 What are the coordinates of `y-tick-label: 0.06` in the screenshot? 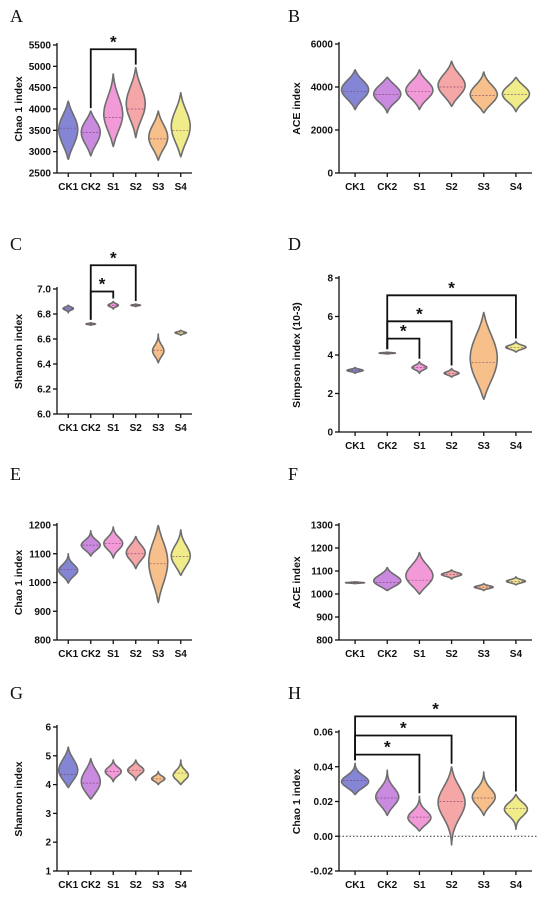 It's located at (324, 733).